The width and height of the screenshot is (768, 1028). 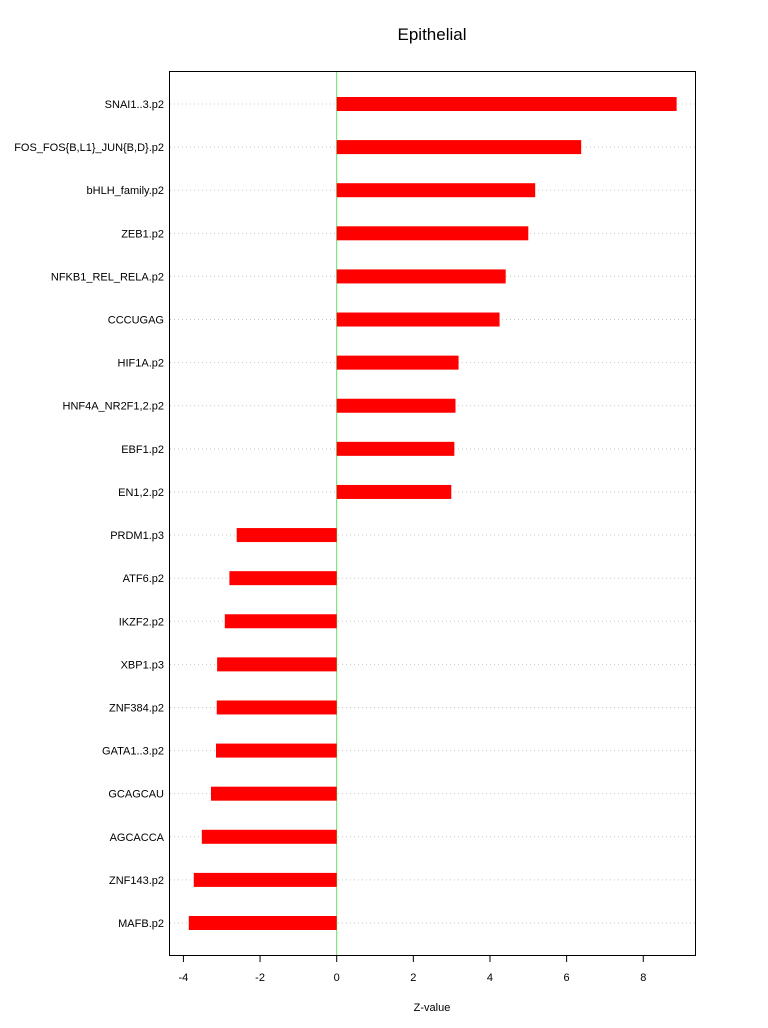 What do you see at coordinates (137, 838) in the screenshot?
I see `category-label: AGCACCA` at bounding box center [137, 838].